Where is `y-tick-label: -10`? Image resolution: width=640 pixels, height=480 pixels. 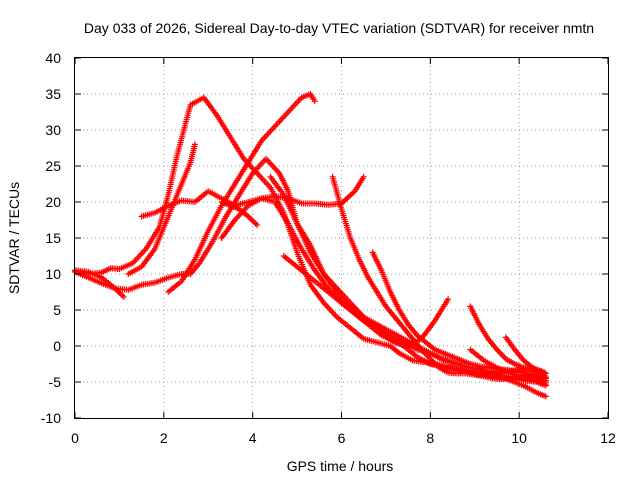 y-tick-label: -10 is located at coordinates (51, 418).